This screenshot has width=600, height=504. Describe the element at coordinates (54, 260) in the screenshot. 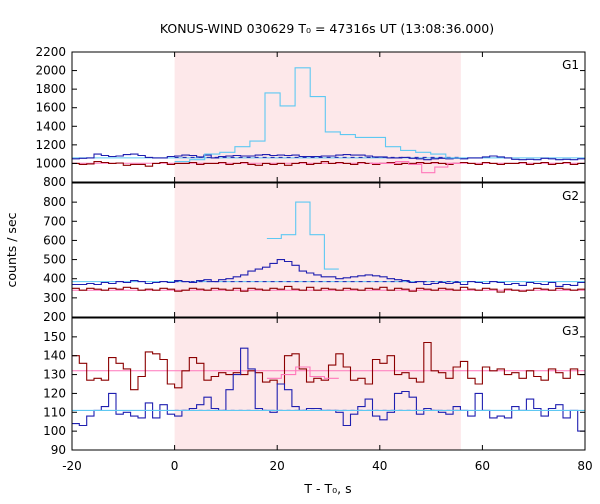

I see `y-tick-label: 500` at that location.